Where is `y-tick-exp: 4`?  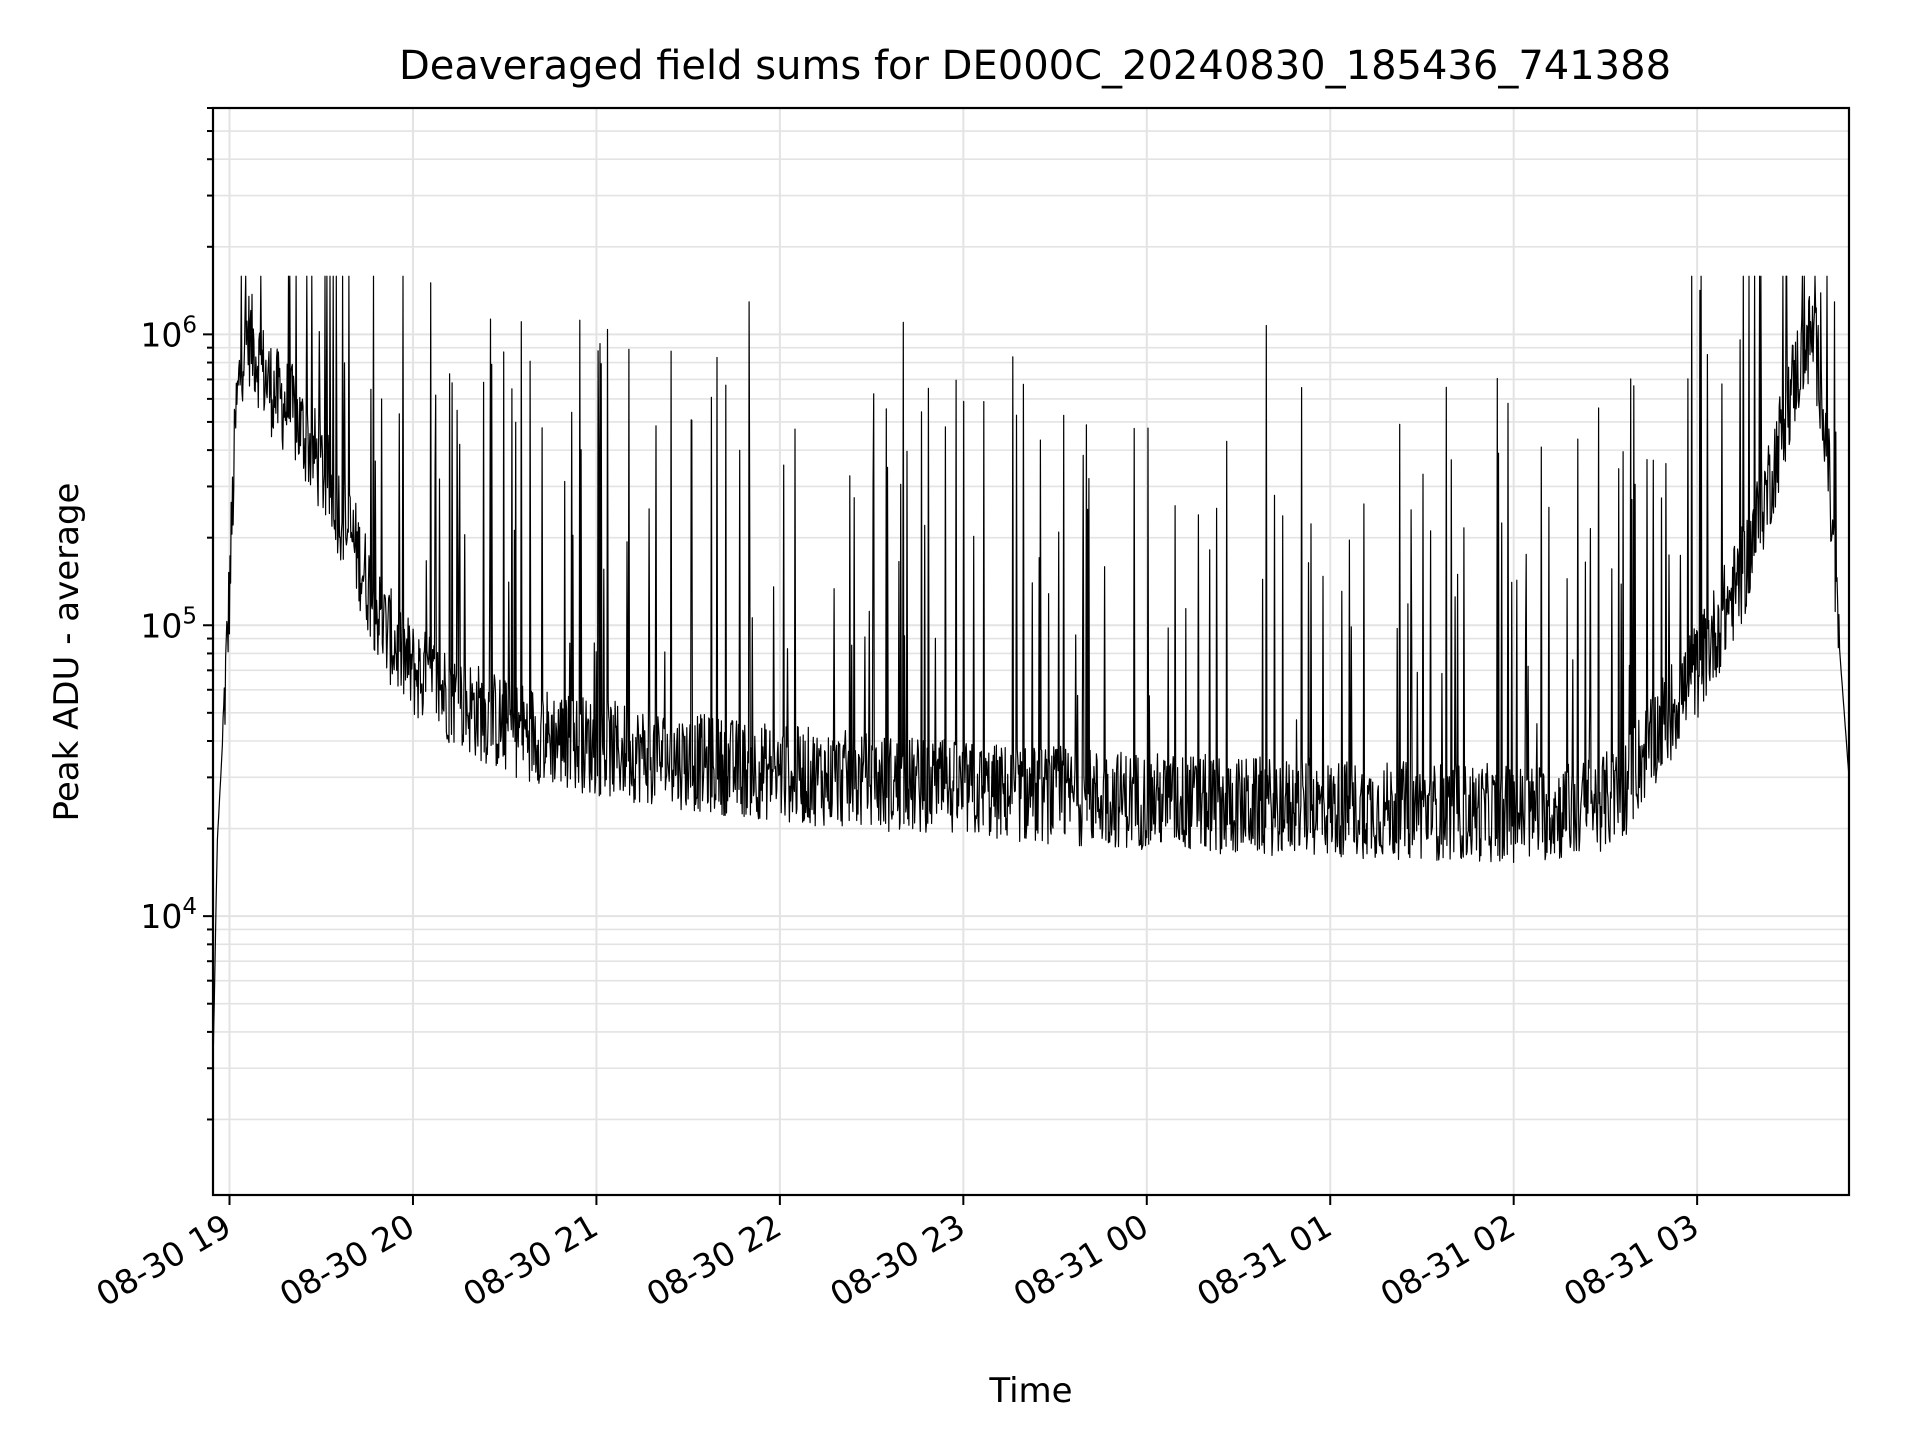 y-tick-exp: 4 is located at coordinates (189, 907).